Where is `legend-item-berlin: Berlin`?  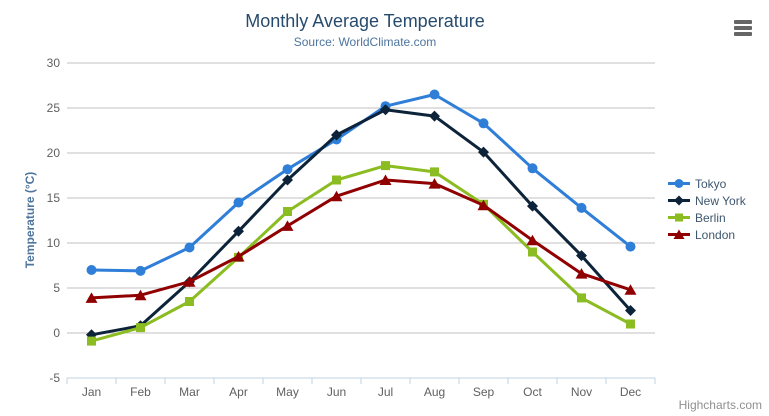 legend-item-berlin: Berlin is located at coordinates (707, 217).